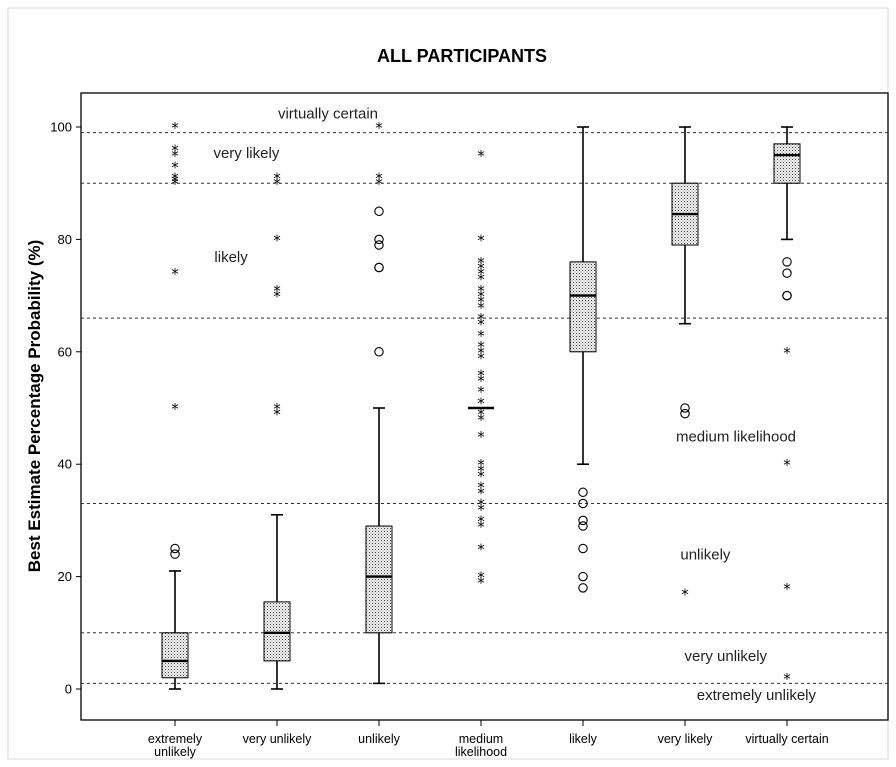  What do you see at coordinates (65, 408) in the screenshot?
I see `y-axis: 0 20 40 60 80 100` at bounding box center [65, 408].